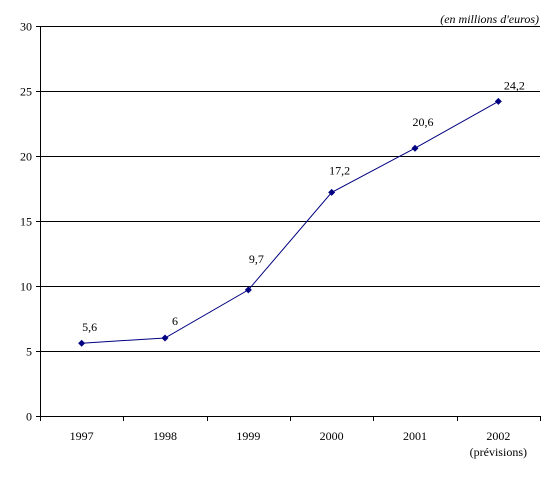 The height and width of the screenshot is (479, 556). I want to click on y-tick-label-20: 20, so click(26, 157).